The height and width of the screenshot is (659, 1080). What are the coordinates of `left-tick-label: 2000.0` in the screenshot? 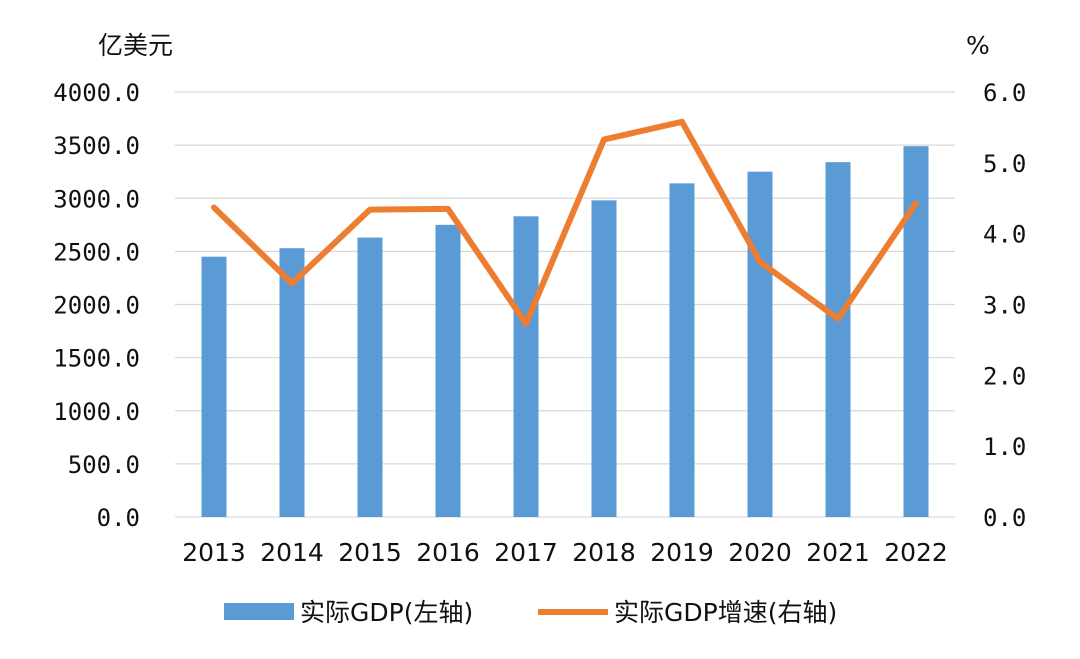 It's located at (96, 306).